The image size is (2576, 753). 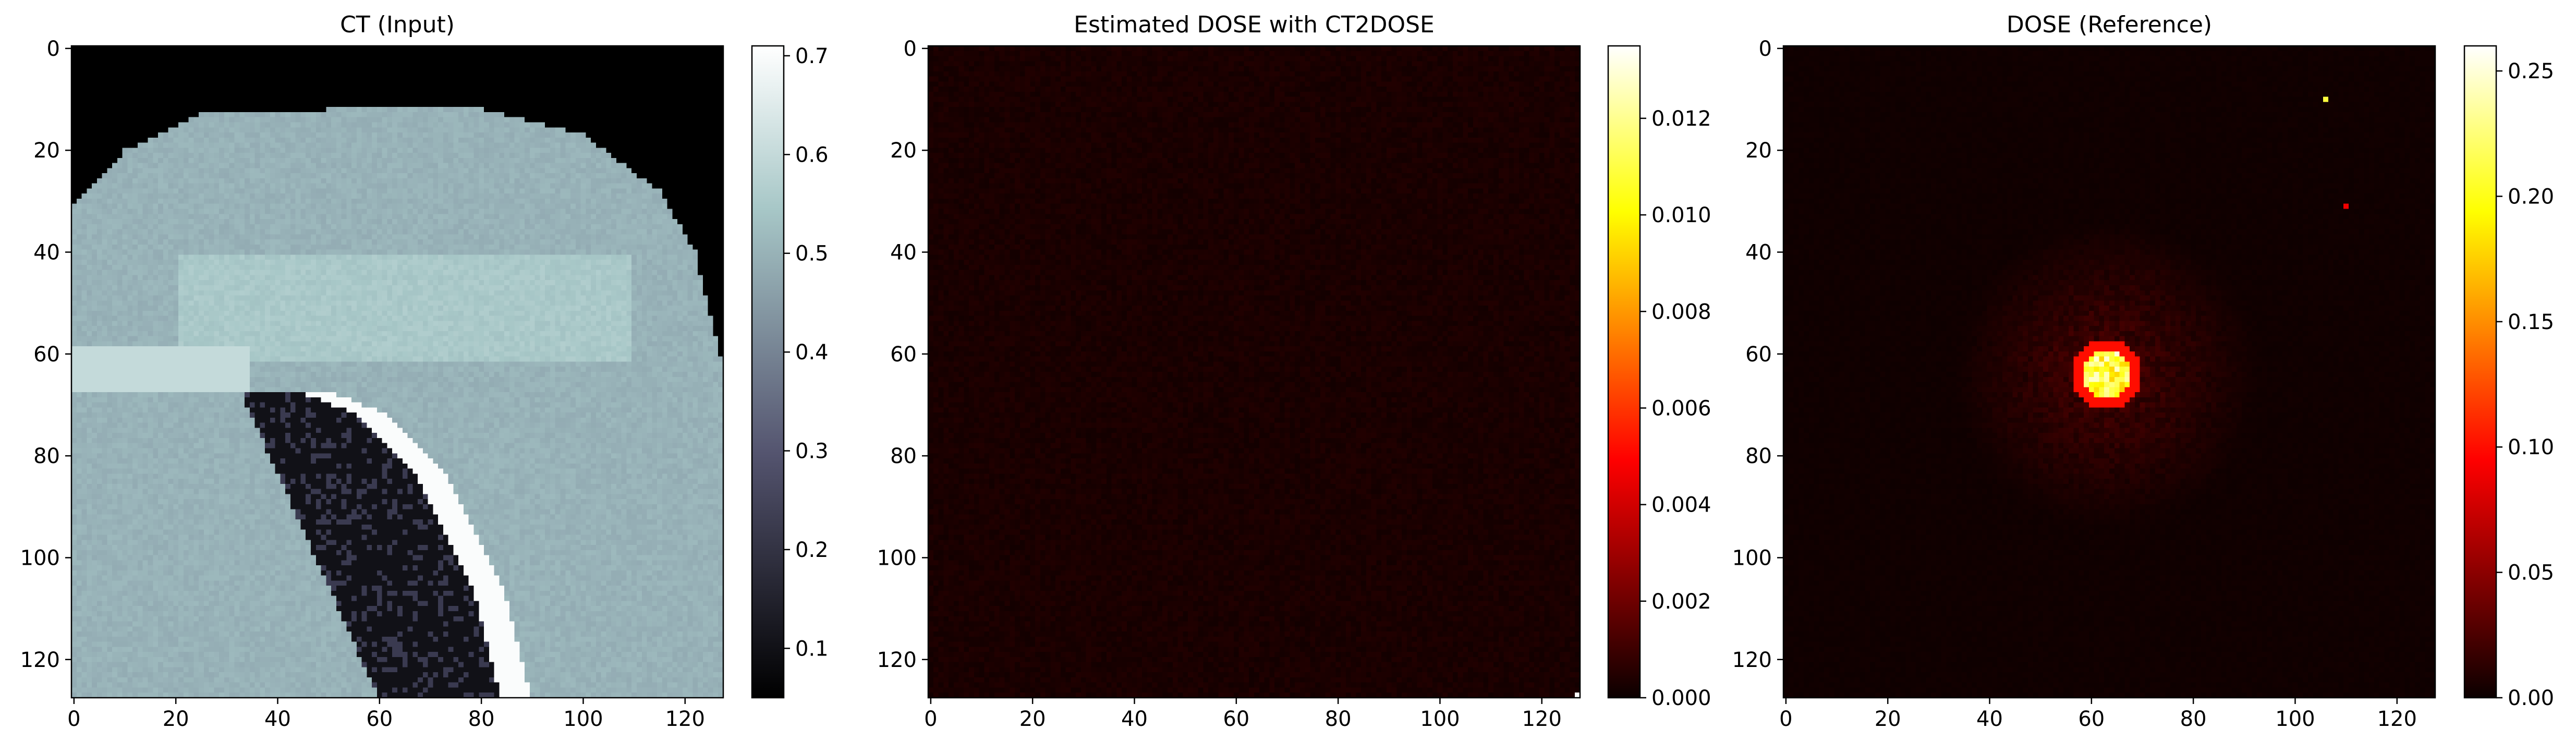 I want to click on colorbar-tick-label: 0.008, so click(x=1681, y=312).